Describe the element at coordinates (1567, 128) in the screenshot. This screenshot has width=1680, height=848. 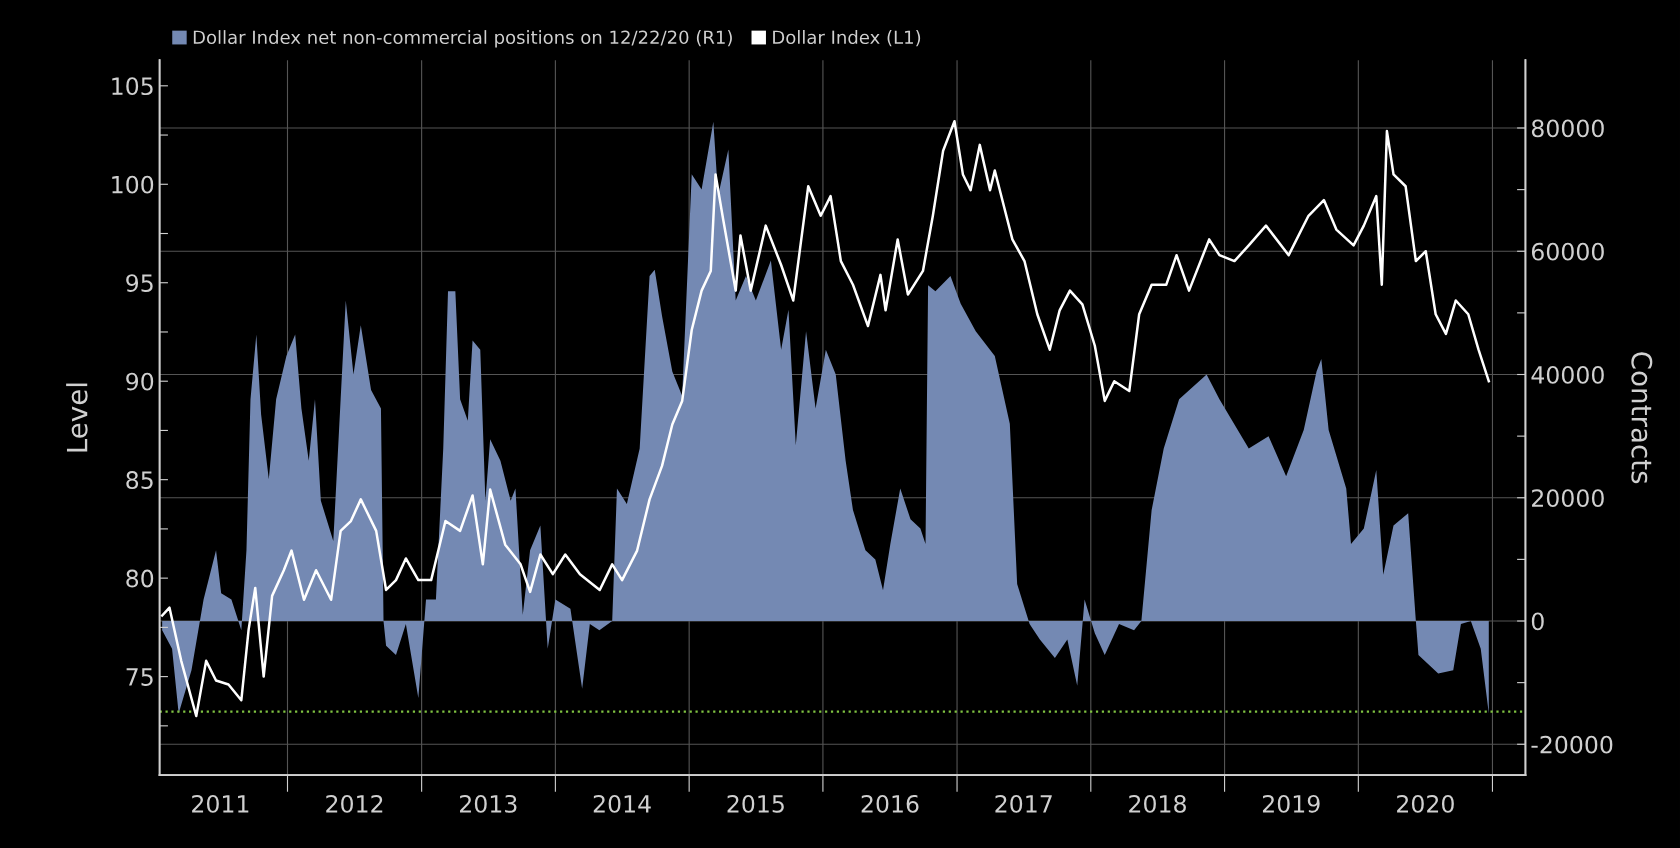
I see `y2-tick-label: 80000` at that location.